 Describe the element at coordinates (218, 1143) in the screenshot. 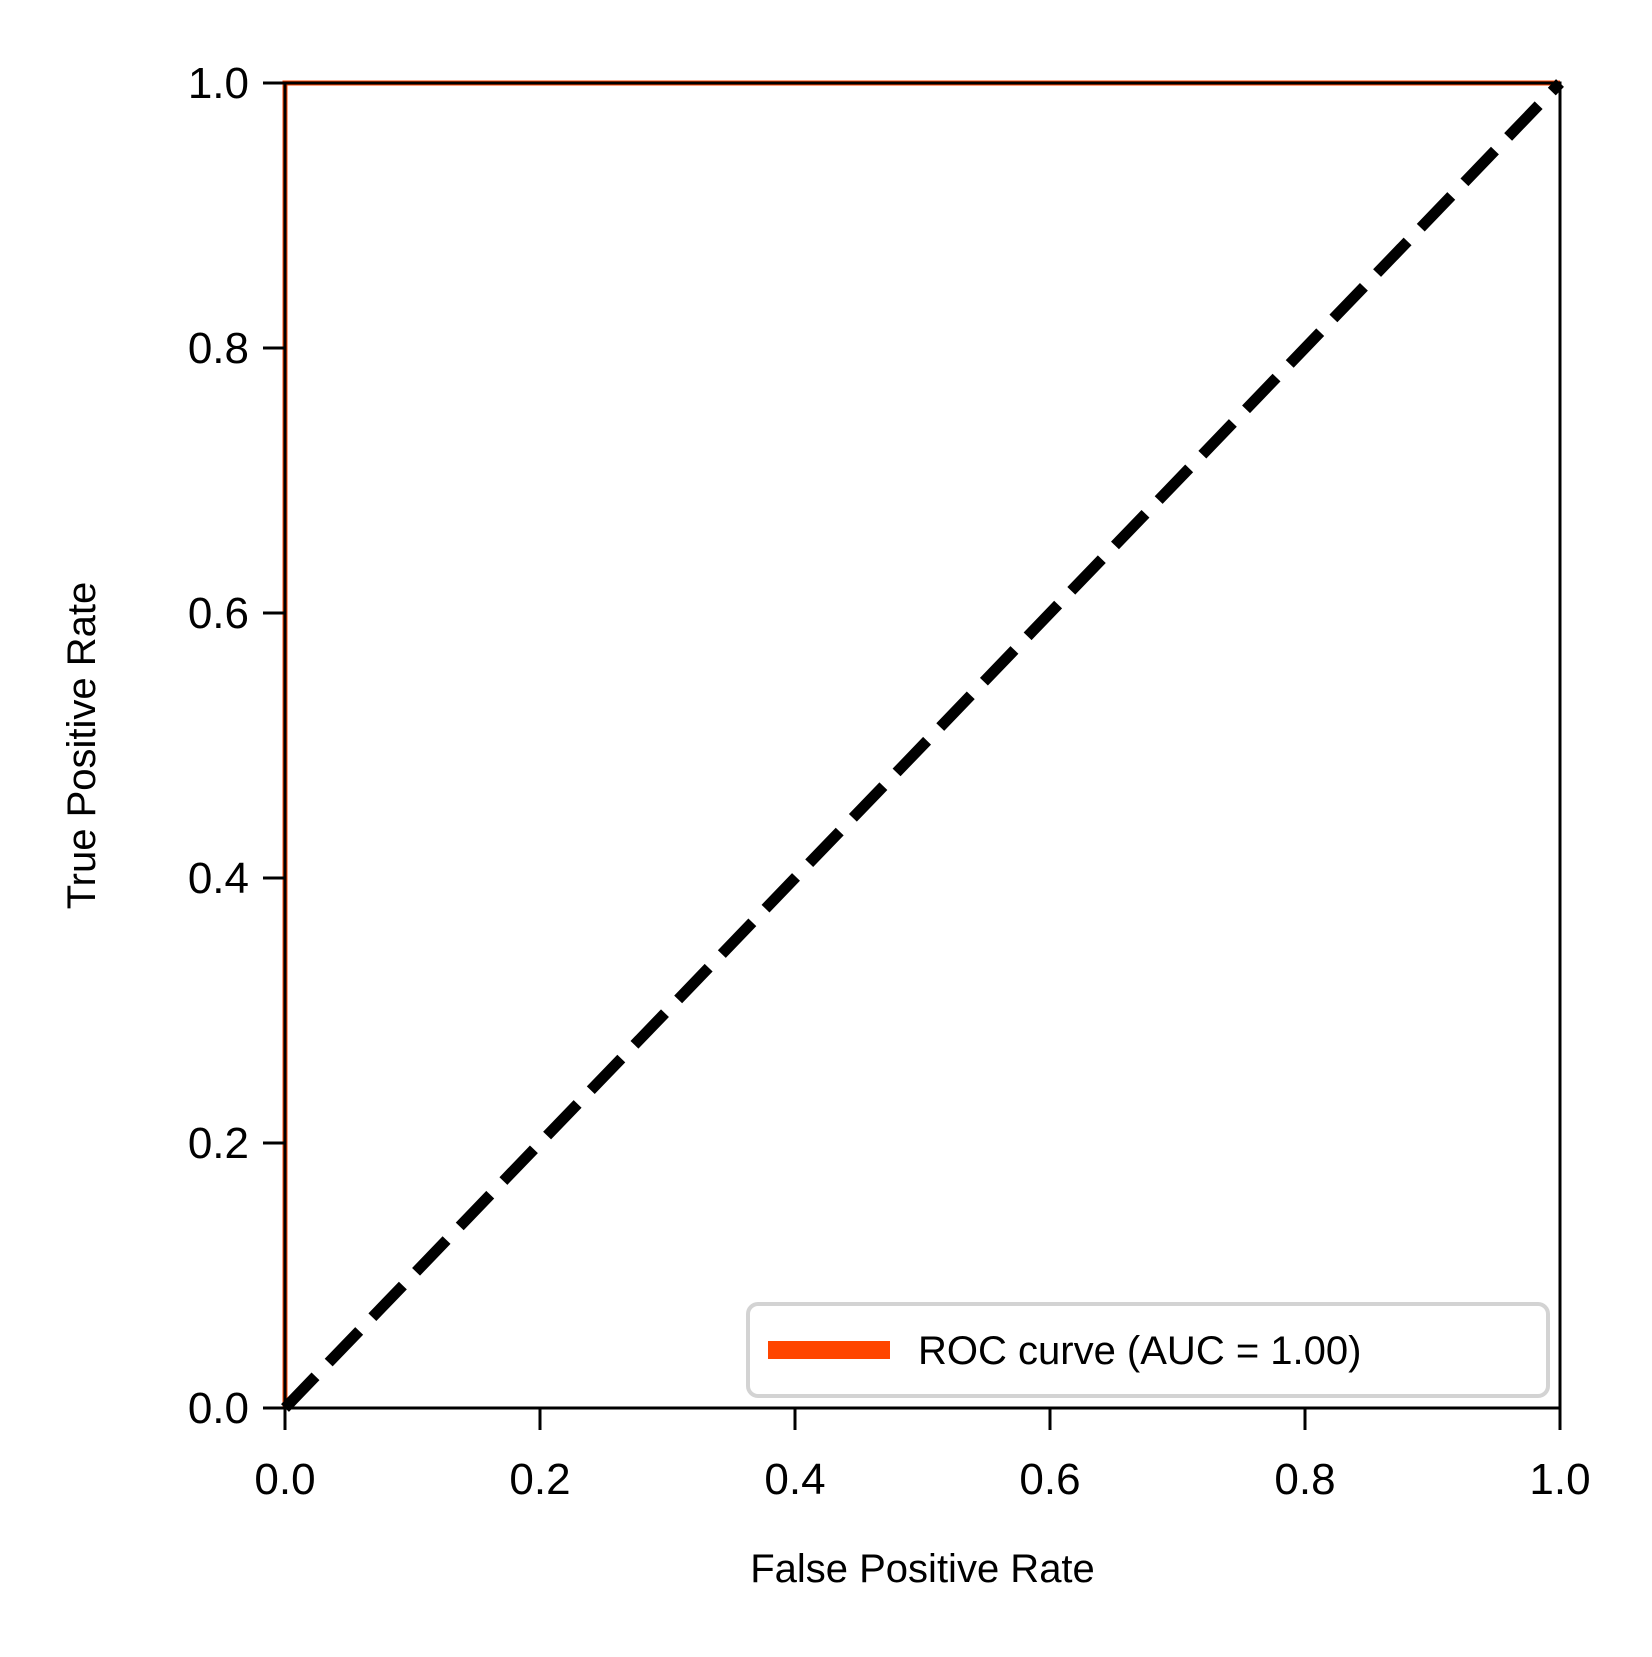

I see `y-tick-label: 0.2` at that location.